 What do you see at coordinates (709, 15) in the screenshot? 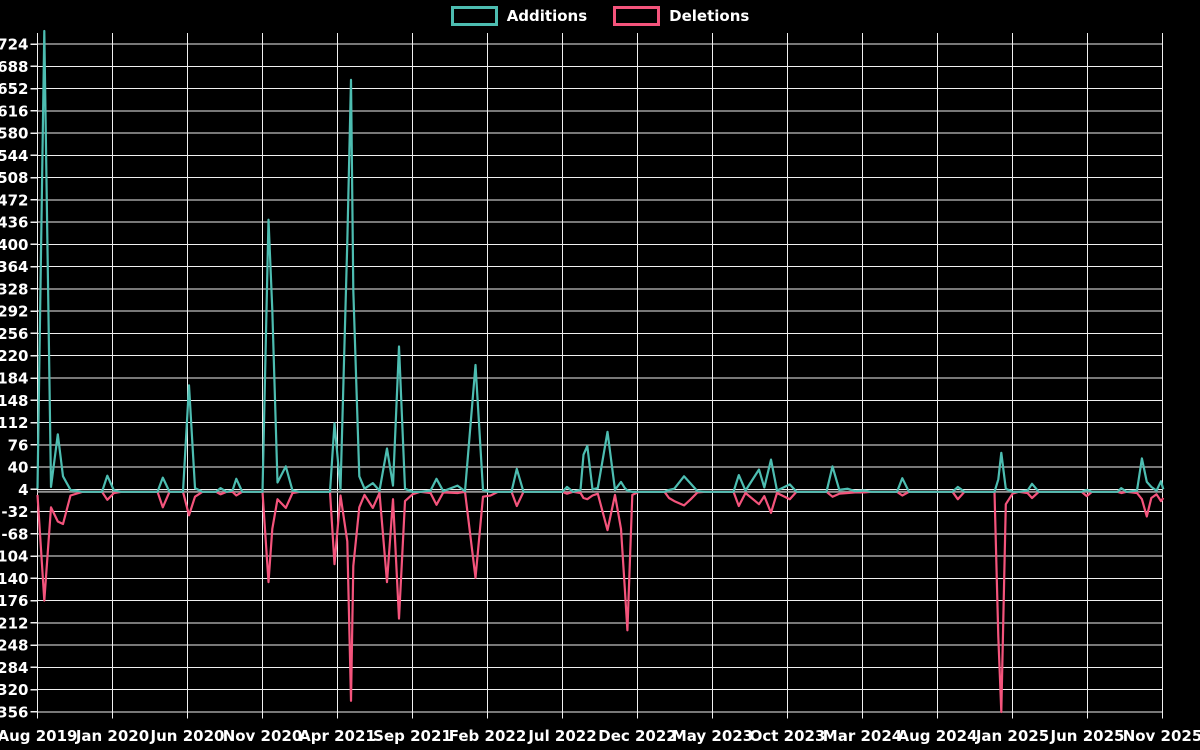
I see `deletions-legend-label: Deletions` at bounding box center [709, 15].